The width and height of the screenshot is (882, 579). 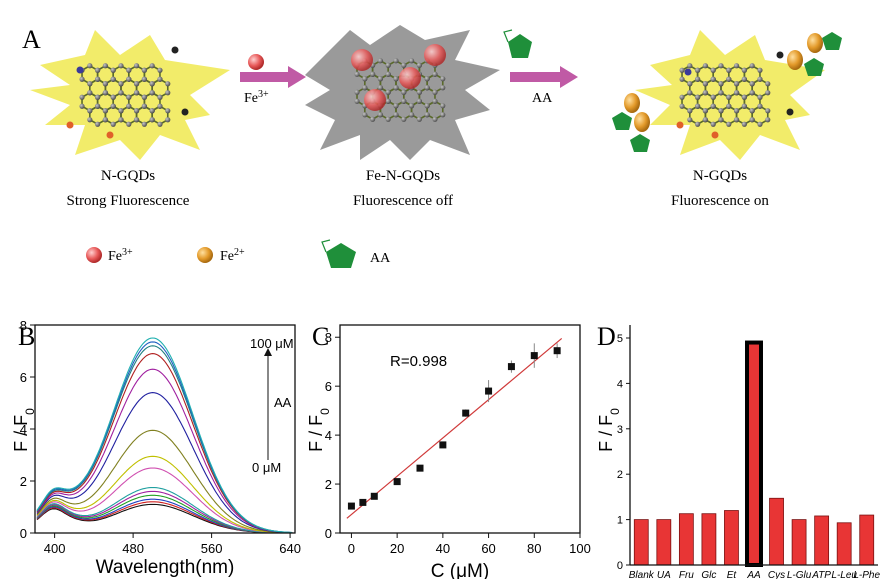 What do you see at coordinates (620, 339) in the screenshot?
I see `y-tick-label: 5` at bounding box center [620, 339].